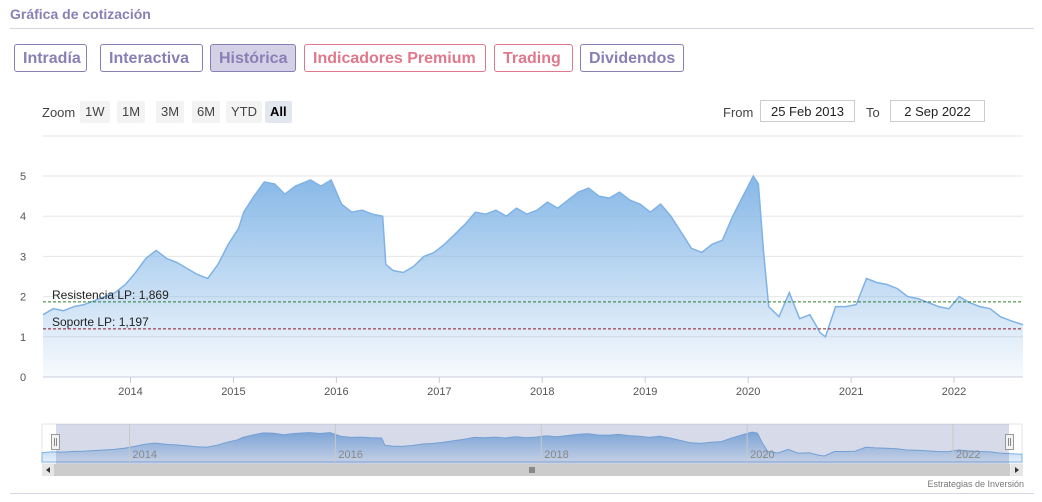  What do you see at coordinates (170, 112) in the screenshot?
I see `zoom-3m-button: 3M` at bounding box center [170, 112].